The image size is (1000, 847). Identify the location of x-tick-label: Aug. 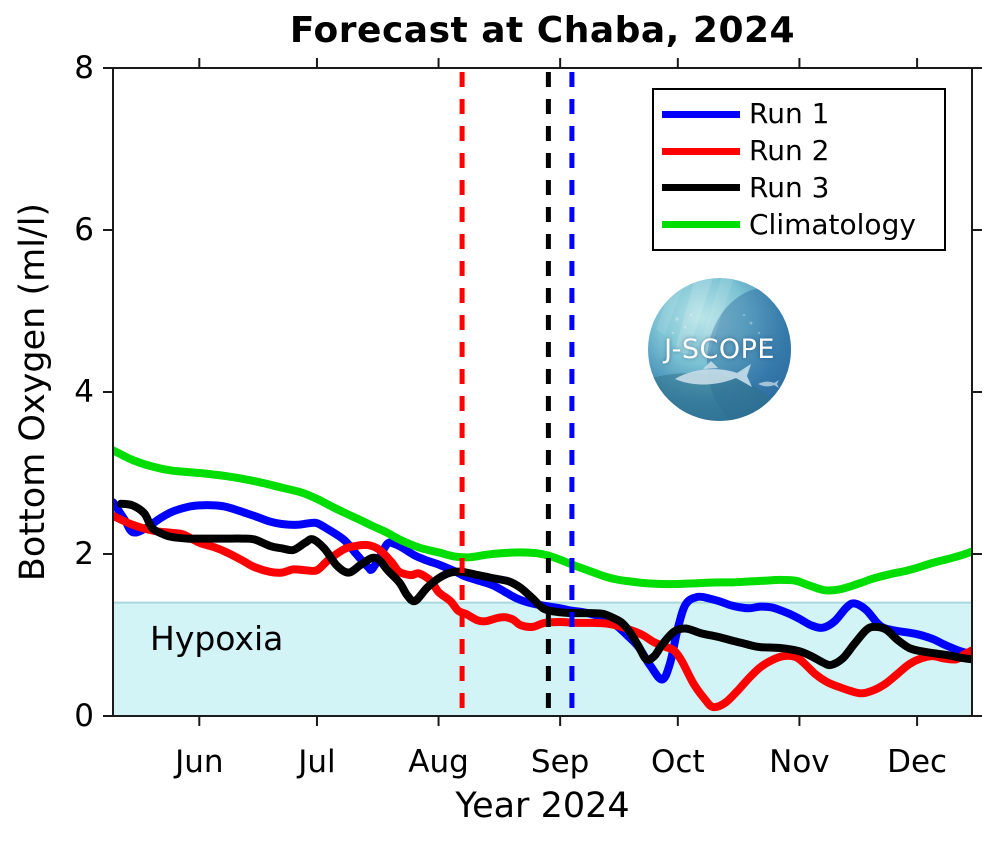
(438, 762).